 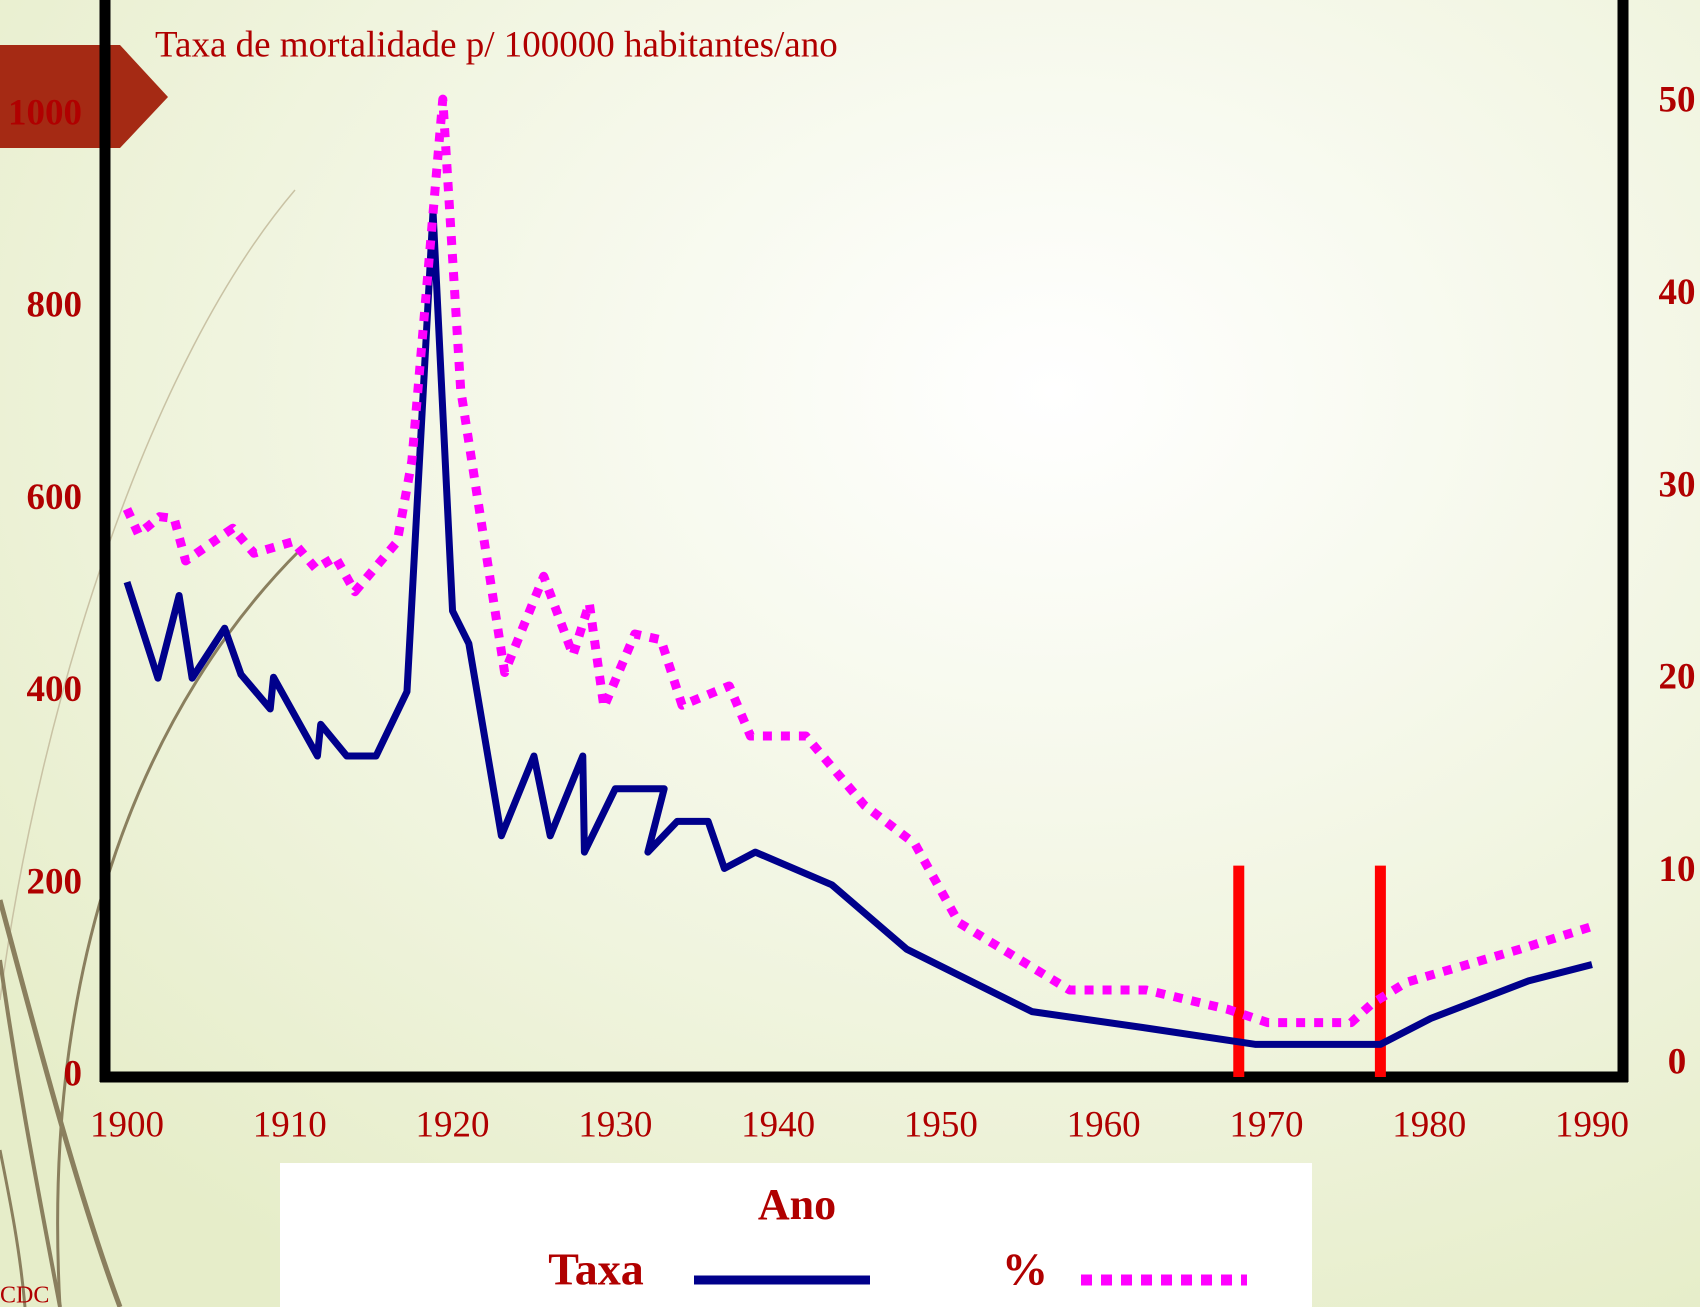 What do you see at coordinates (595, 1269) in the screenshot?
I see `legend-label: Taxa` at bounding box center [595, 1269].